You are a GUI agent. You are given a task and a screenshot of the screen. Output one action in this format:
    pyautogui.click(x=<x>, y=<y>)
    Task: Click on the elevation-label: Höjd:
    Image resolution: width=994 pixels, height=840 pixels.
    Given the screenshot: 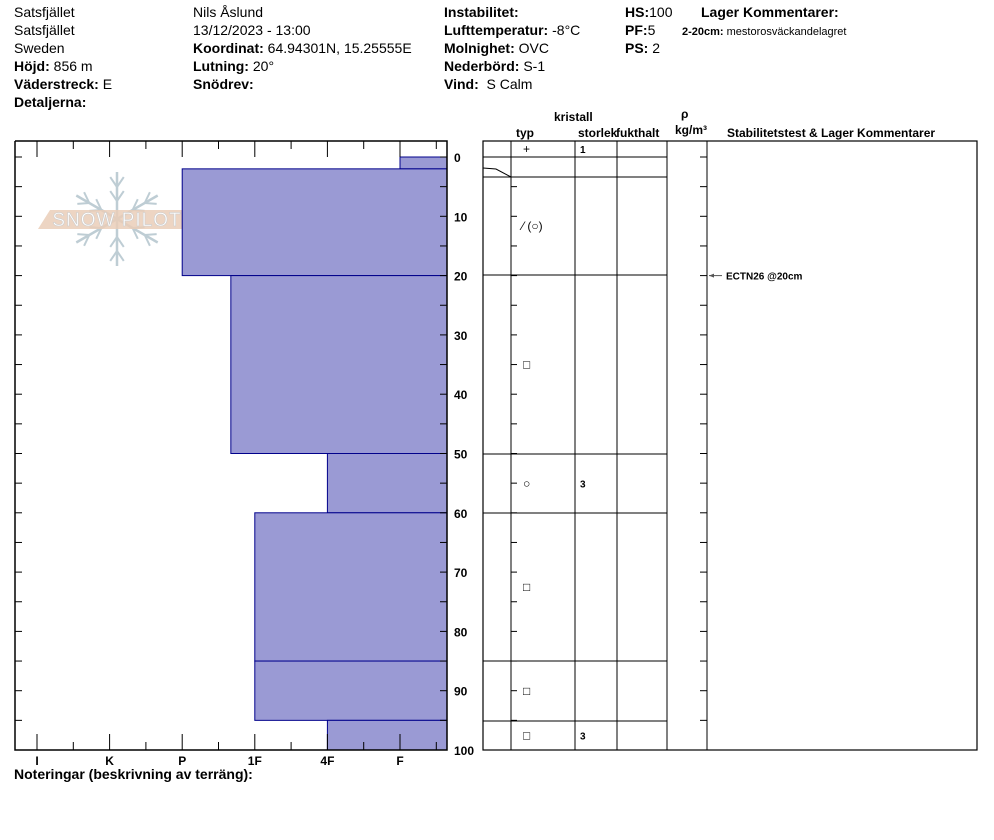 What is the action you would take?
    pyautogui.click(x=32, y=66)
    